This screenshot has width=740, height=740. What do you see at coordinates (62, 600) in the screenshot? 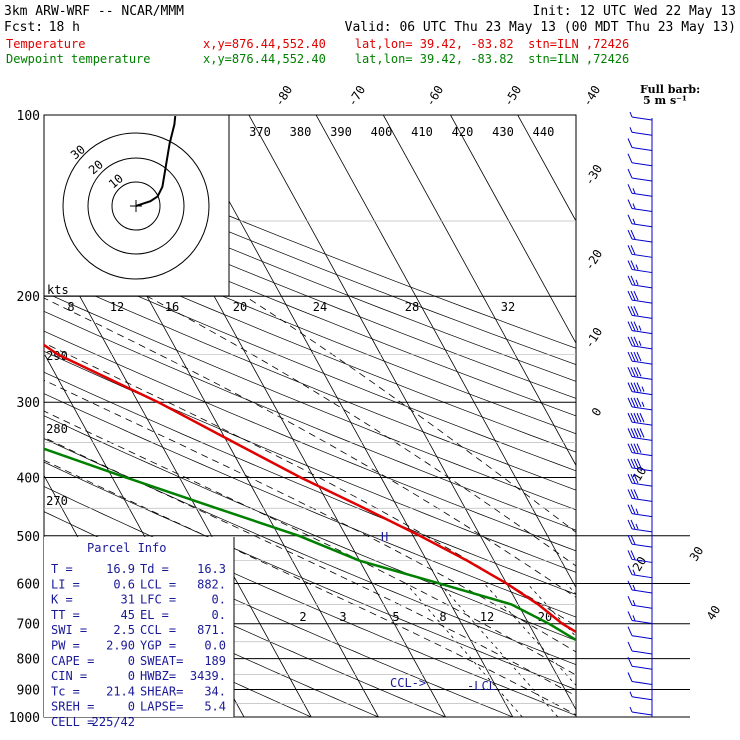
I see `parcel-info-value: K =` at bounding box center [62, 600].